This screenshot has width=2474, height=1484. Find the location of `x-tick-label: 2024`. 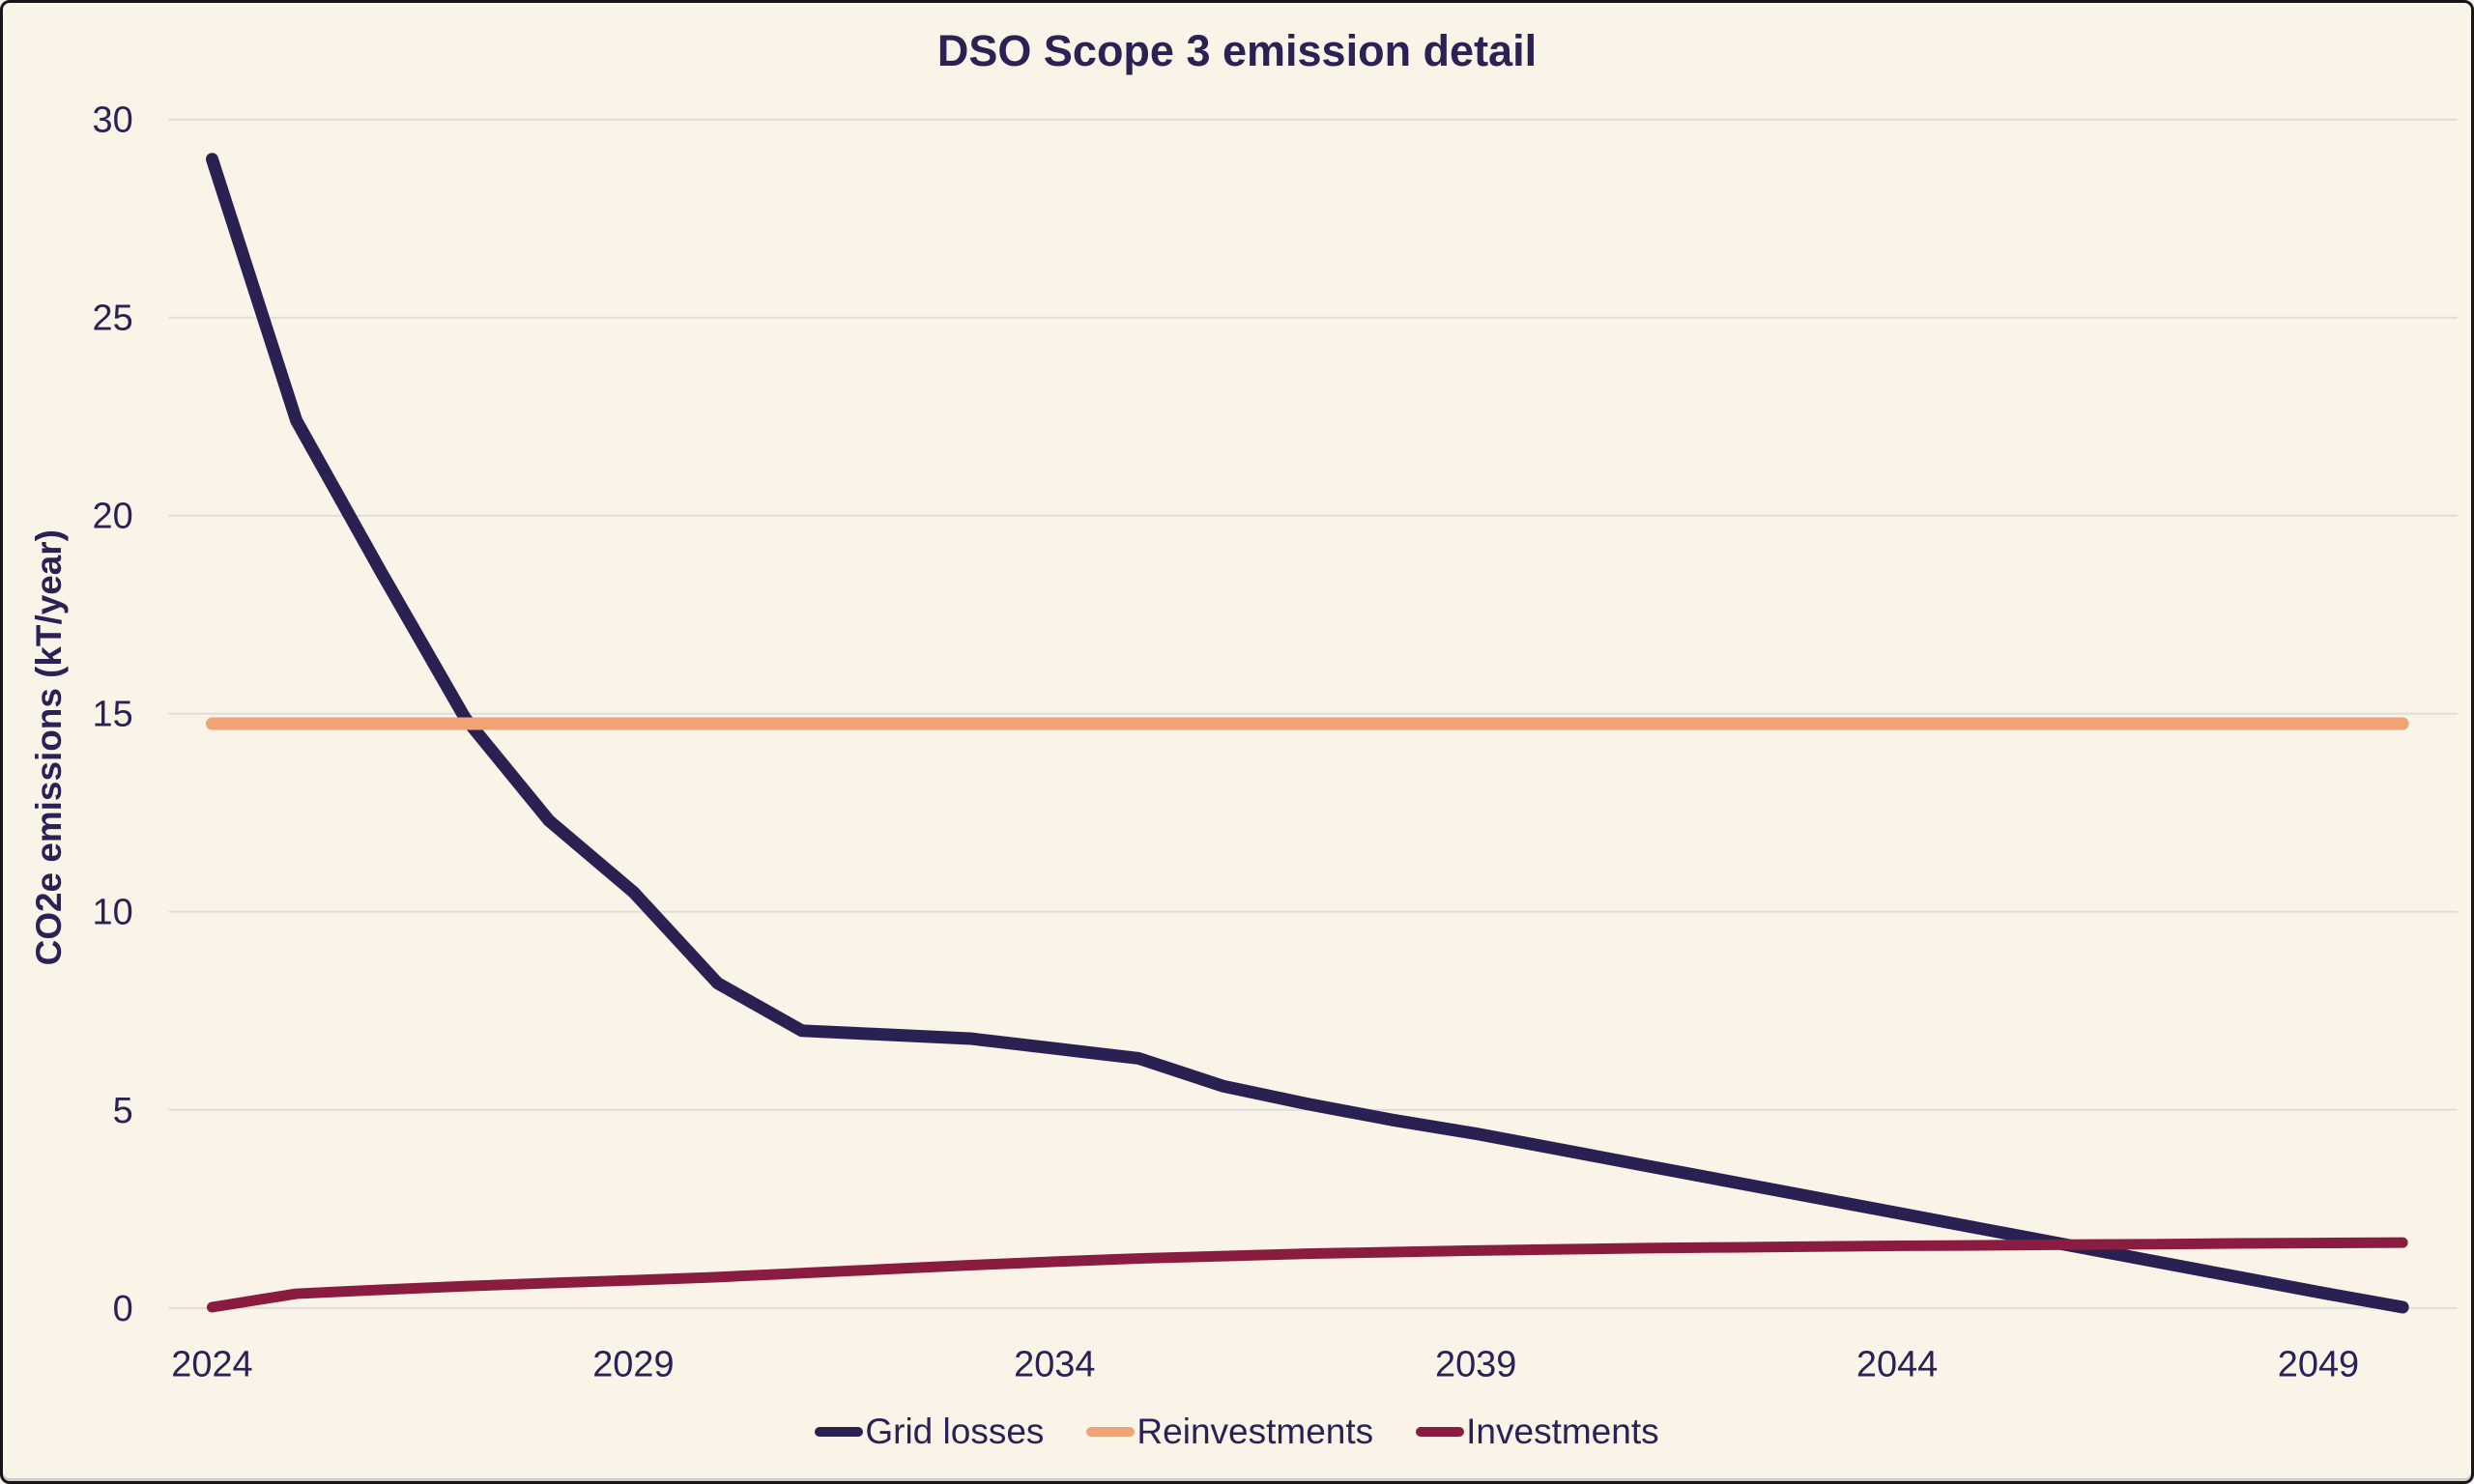

x-tick-label: 2024 is located at coordinates (212, 1365).